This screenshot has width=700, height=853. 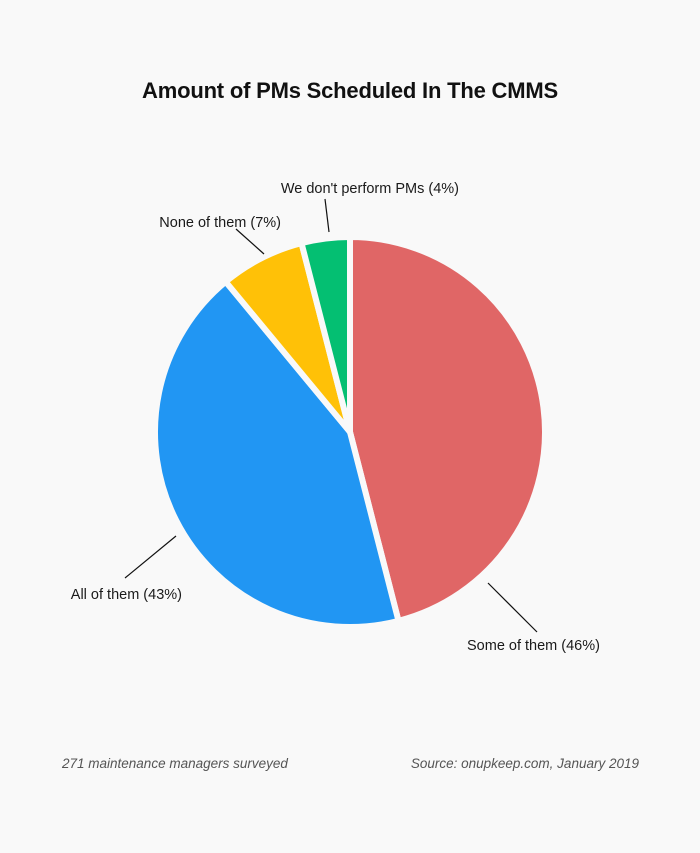 What do you see at coordinates (126, 595) in the screenshot?
I see `slice-label-2: All of them (43%)` at bounding box center [126, 595].